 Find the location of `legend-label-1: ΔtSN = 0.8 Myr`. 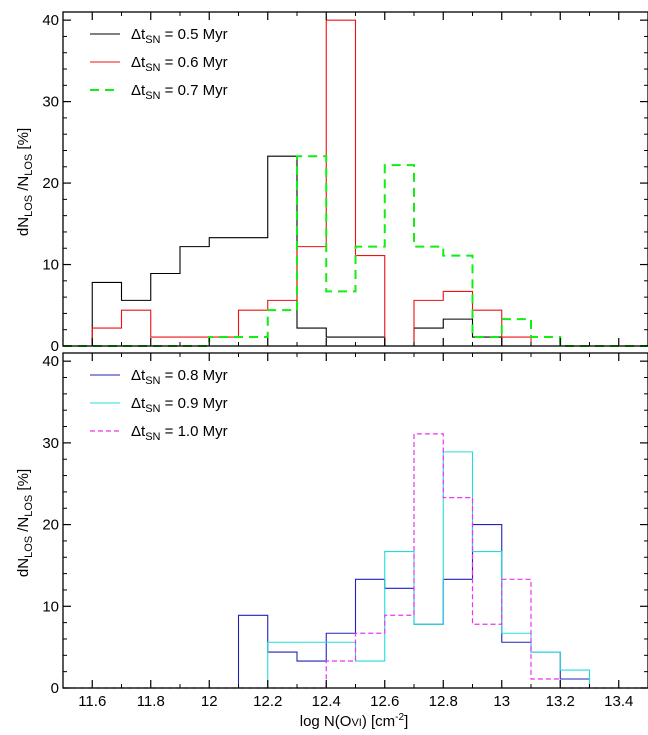

legend-label-1: ΔtSN = 0.8 Myr is located at coordinates (179, 377).